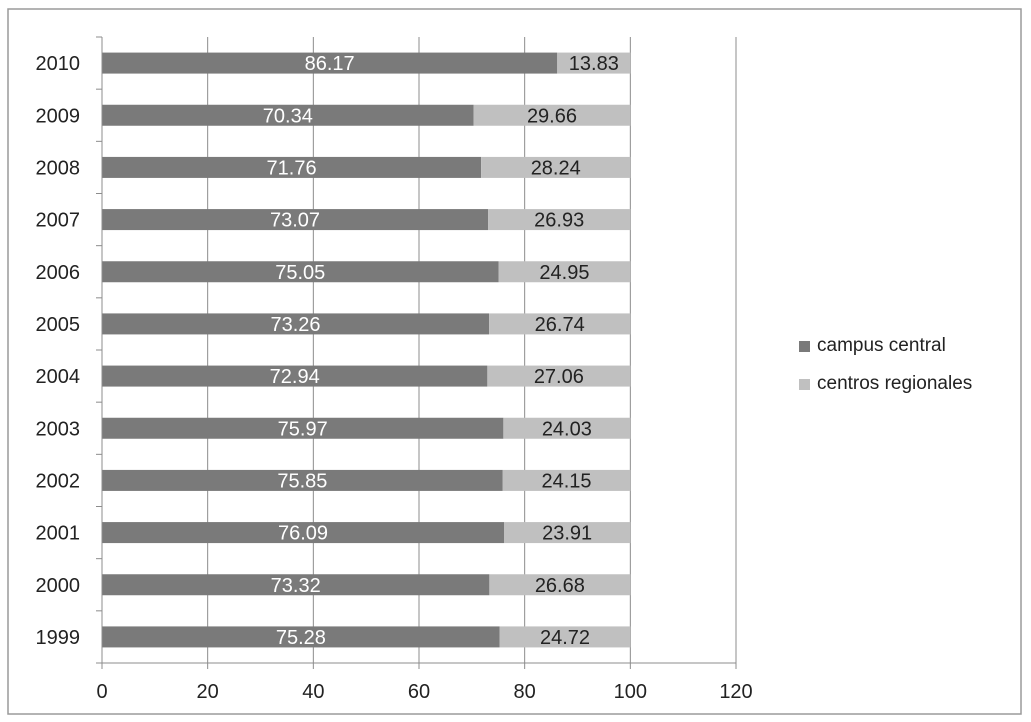 This screenshot has height=722, width=1031. I want to click on bar-campus-central-2002, so click(302, 480).